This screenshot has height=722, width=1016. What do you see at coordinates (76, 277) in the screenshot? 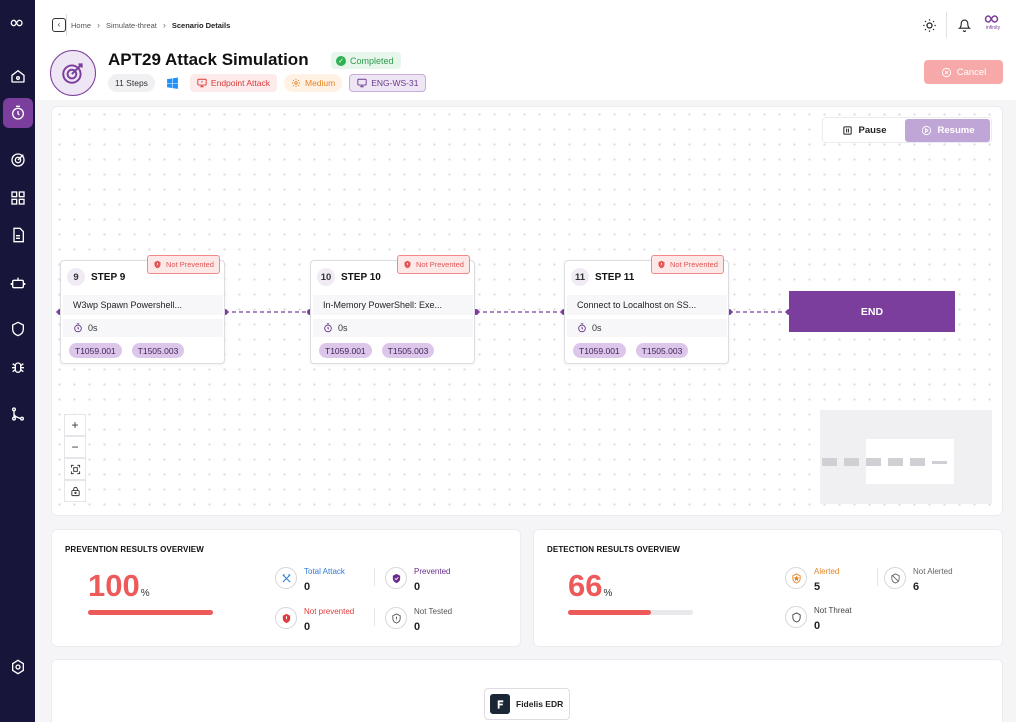
I see `step-number: 9` at bounding box center [76, 277].